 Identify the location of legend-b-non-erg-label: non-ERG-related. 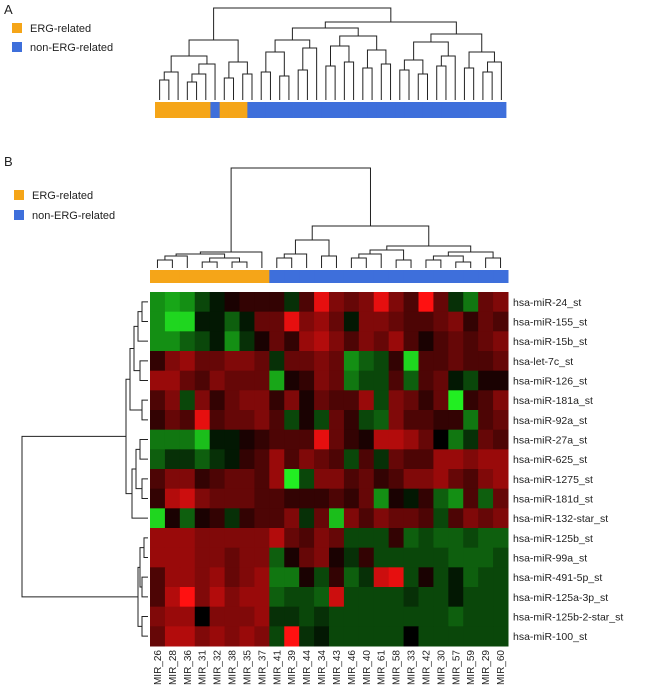
(73, 216).